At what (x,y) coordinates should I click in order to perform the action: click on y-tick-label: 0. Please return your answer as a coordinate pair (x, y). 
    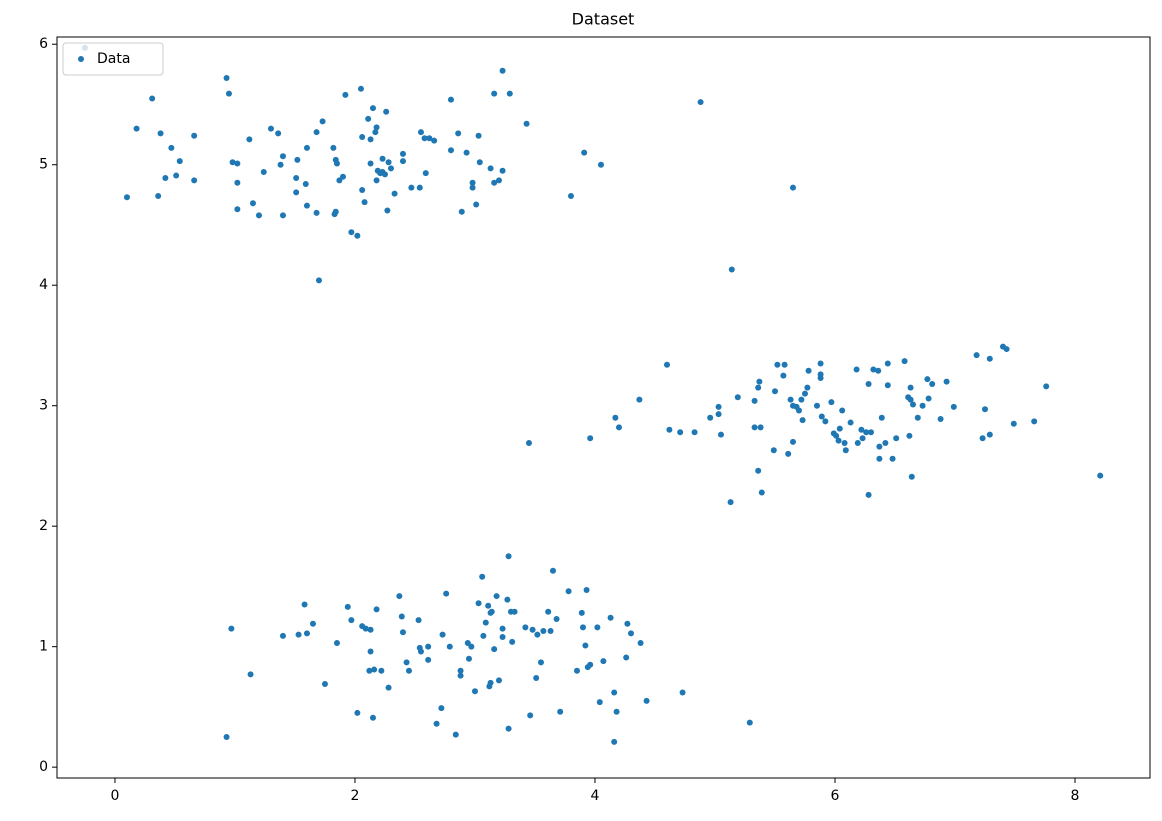
    Looking at the image, I should click on (43, 767).